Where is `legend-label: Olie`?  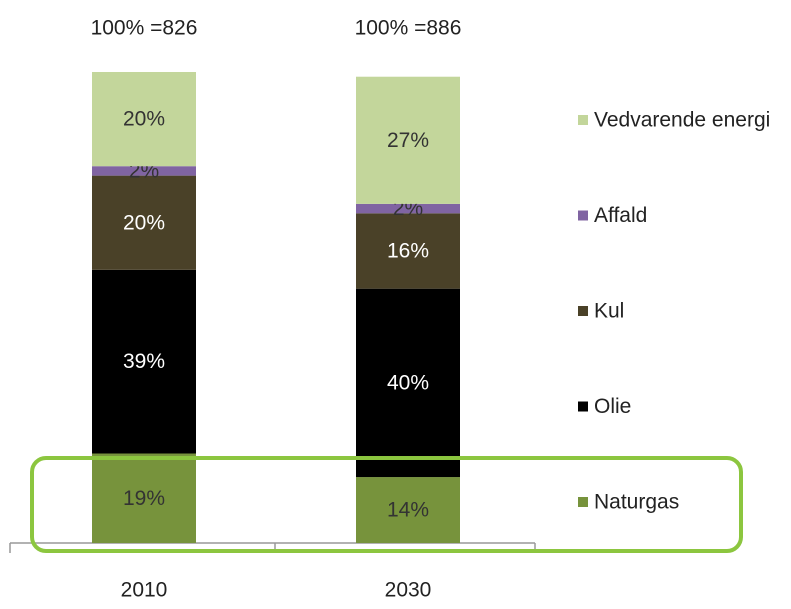
legend-label: Olie is located at coordinates (612, 406).